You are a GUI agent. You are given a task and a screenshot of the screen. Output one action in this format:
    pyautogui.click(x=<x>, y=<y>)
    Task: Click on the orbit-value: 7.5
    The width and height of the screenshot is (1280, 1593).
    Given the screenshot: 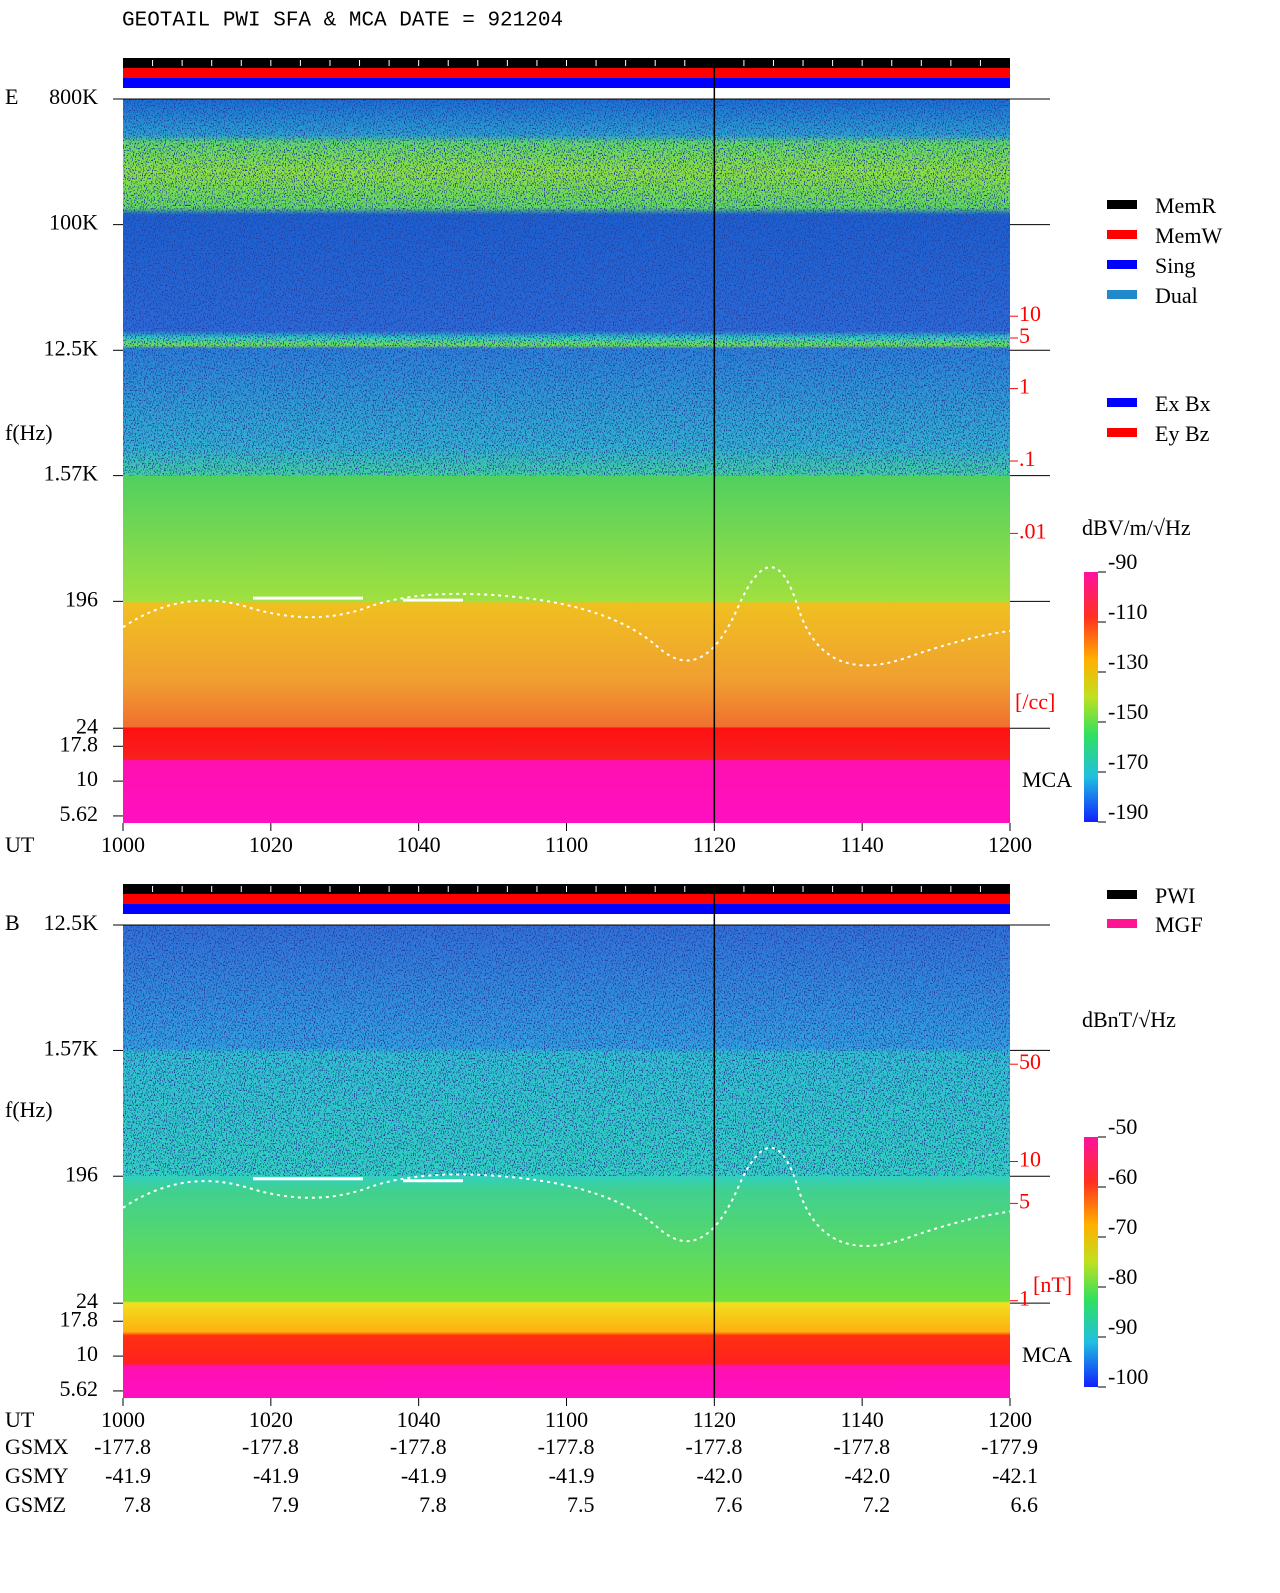 What is the action you would take?
    pyautogui.click(x=581, y=1504)
    